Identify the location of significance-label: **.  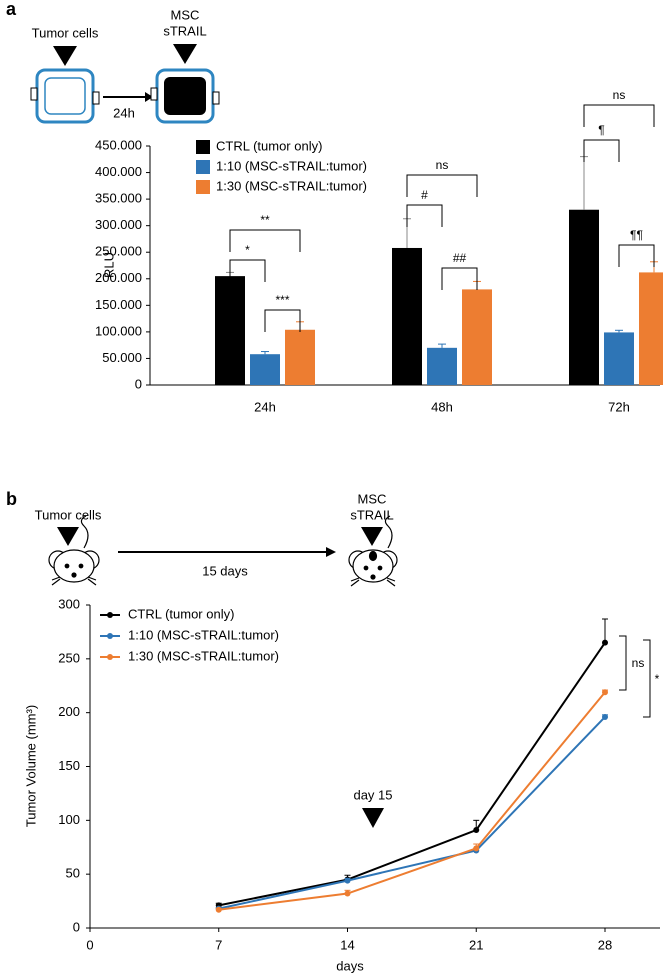
(265, 220).